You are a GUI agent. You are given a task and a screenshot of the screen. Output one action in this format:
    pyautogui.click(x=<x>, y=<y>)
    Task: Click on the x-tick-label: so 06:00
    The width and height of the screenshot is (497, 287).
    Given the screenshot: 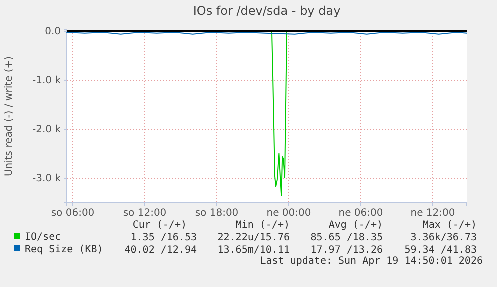 What is the action you would take?
    pyautogui.click(x=73, y=214)
    